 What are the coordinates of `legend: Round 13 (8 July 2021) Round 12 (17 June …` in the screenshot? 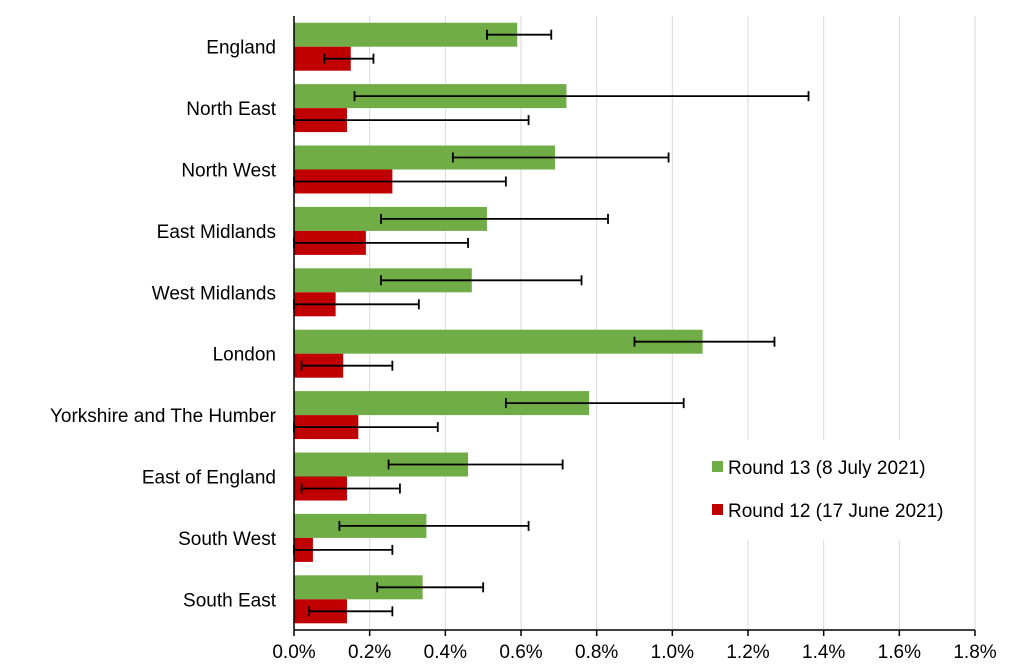 It's located at (835, 490).